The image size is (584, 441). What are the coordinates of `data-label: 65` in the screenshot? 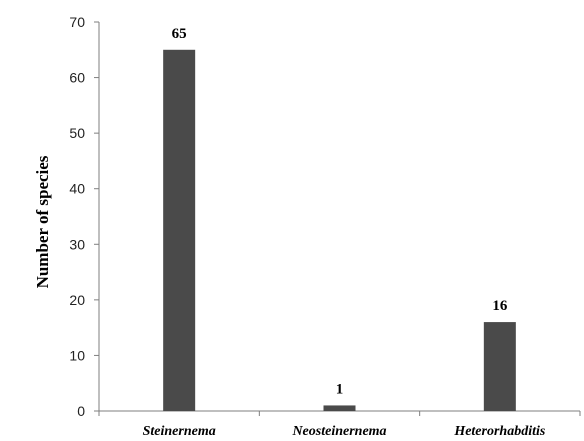 It's located at (179, 34).